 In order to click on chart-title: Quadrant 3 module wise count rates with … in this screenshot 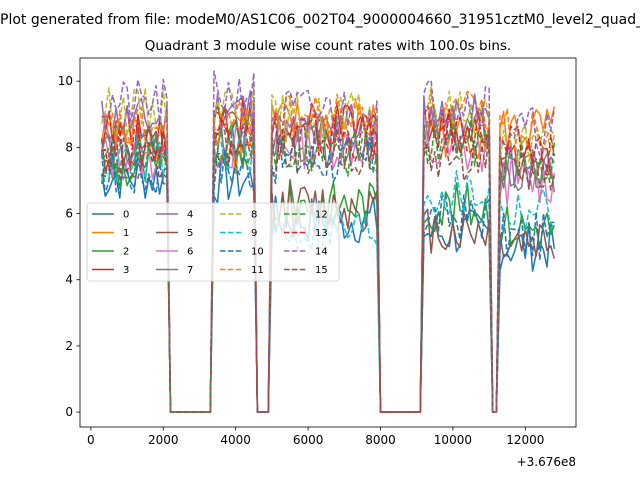, I will do `click(328, 46)`.